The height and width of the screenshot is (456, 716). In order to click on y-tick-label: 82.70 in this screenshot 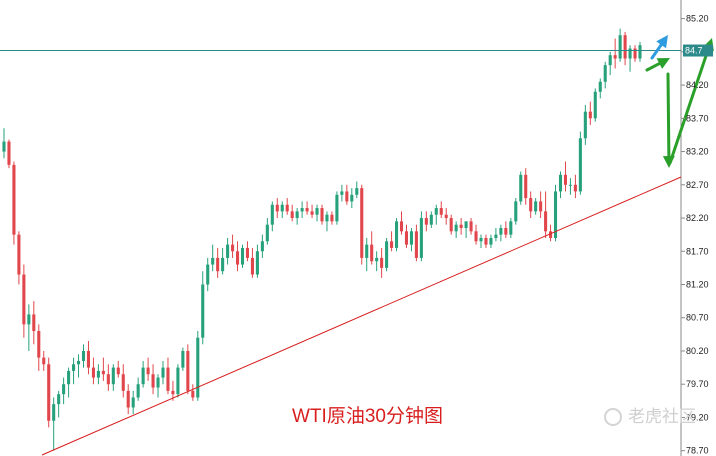, I will do `click(697, 185)`.